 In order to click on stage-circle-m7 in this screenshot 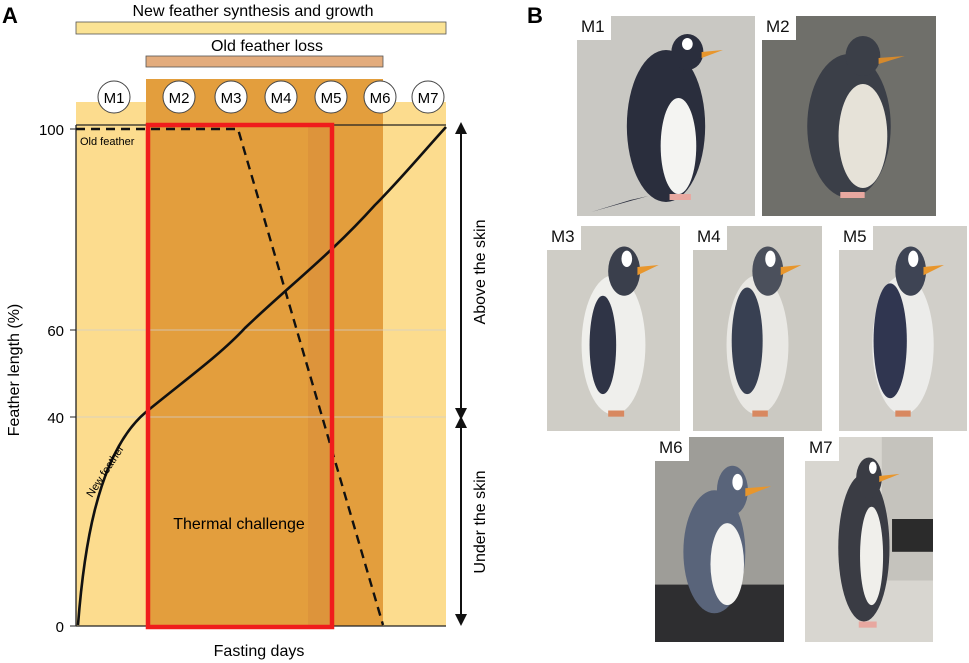, I will do `click(428, 97)`.